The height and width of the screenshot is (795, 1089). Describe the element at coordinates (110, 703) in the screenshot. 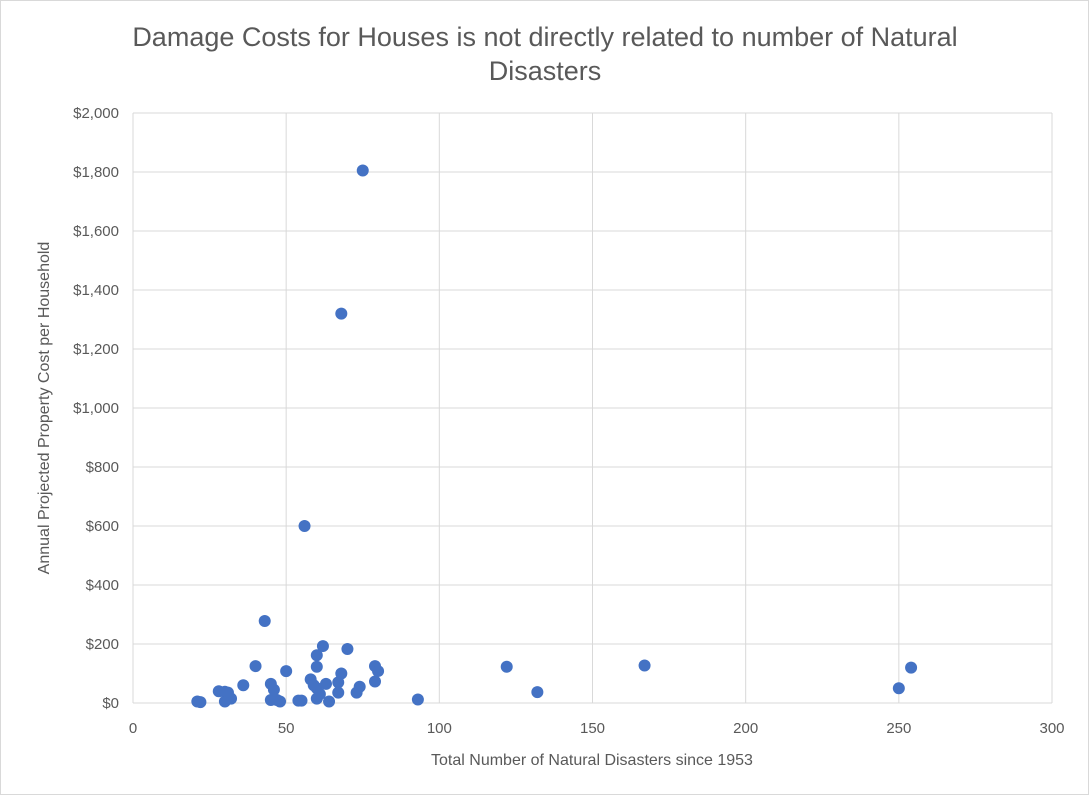

I see `y-tick-label: $0` at that location.